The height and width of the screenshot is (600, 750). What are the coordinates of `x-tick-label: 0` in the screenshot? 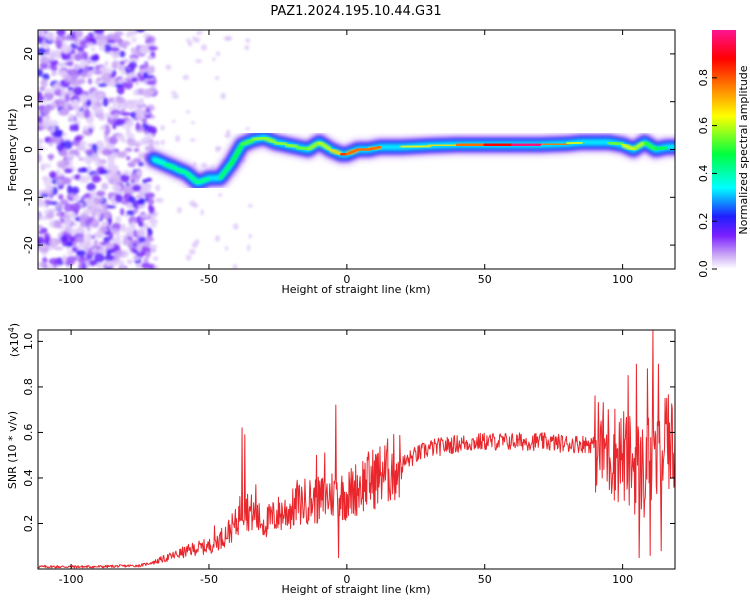 It's located at (346, 279).